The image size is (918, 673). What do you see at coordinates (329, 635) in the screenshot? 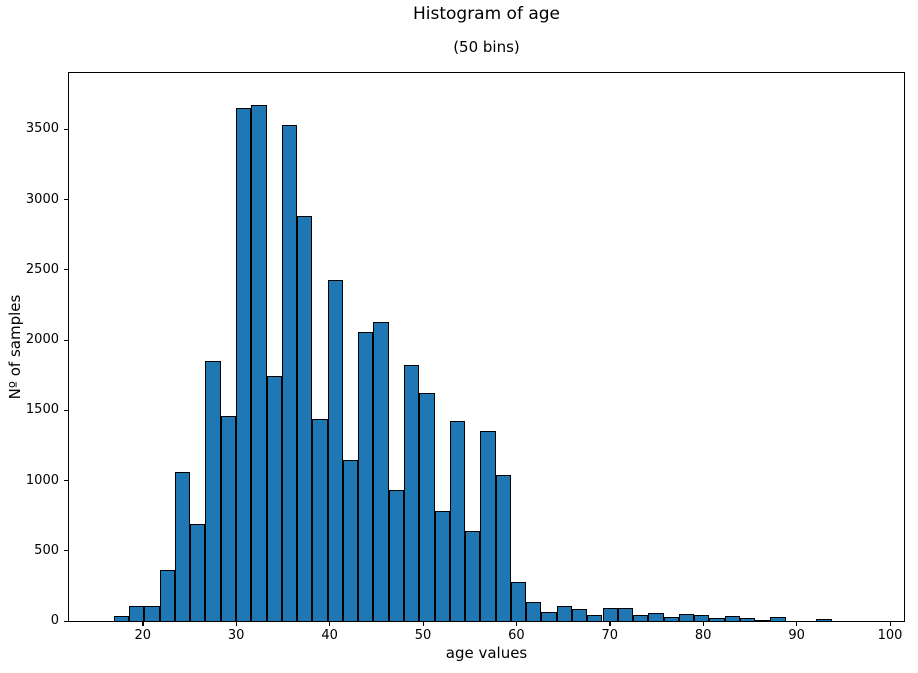
I see `x-tick-label: 40` at bounding box center [329, 635].